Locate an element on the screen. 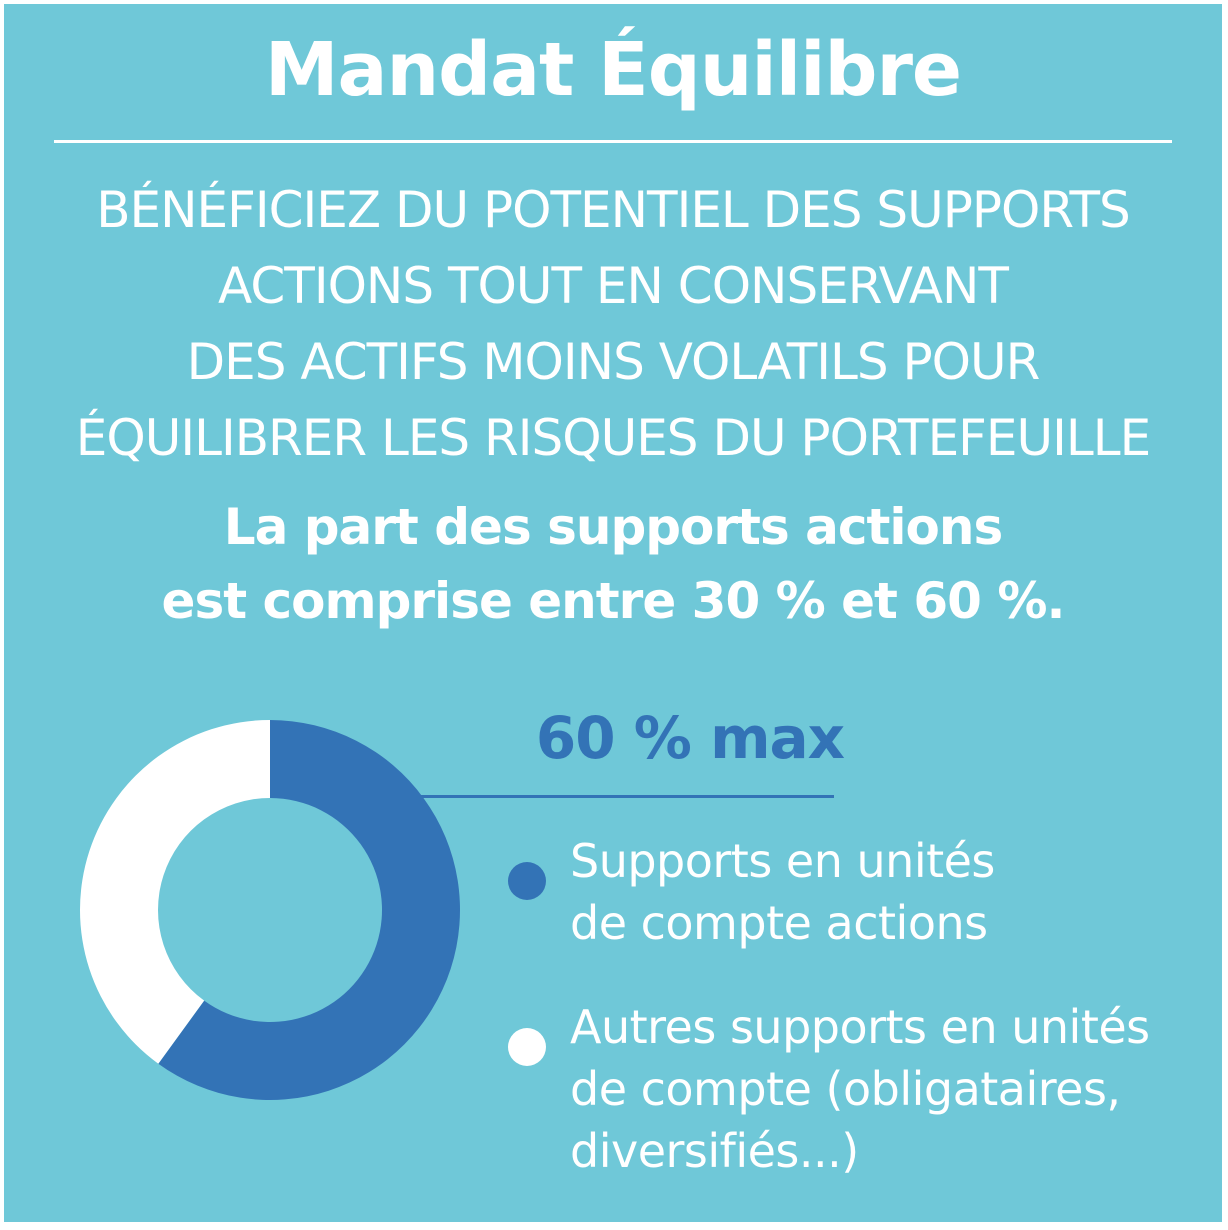  legend-line: Supports en unités is located at coordinates (782, 861).